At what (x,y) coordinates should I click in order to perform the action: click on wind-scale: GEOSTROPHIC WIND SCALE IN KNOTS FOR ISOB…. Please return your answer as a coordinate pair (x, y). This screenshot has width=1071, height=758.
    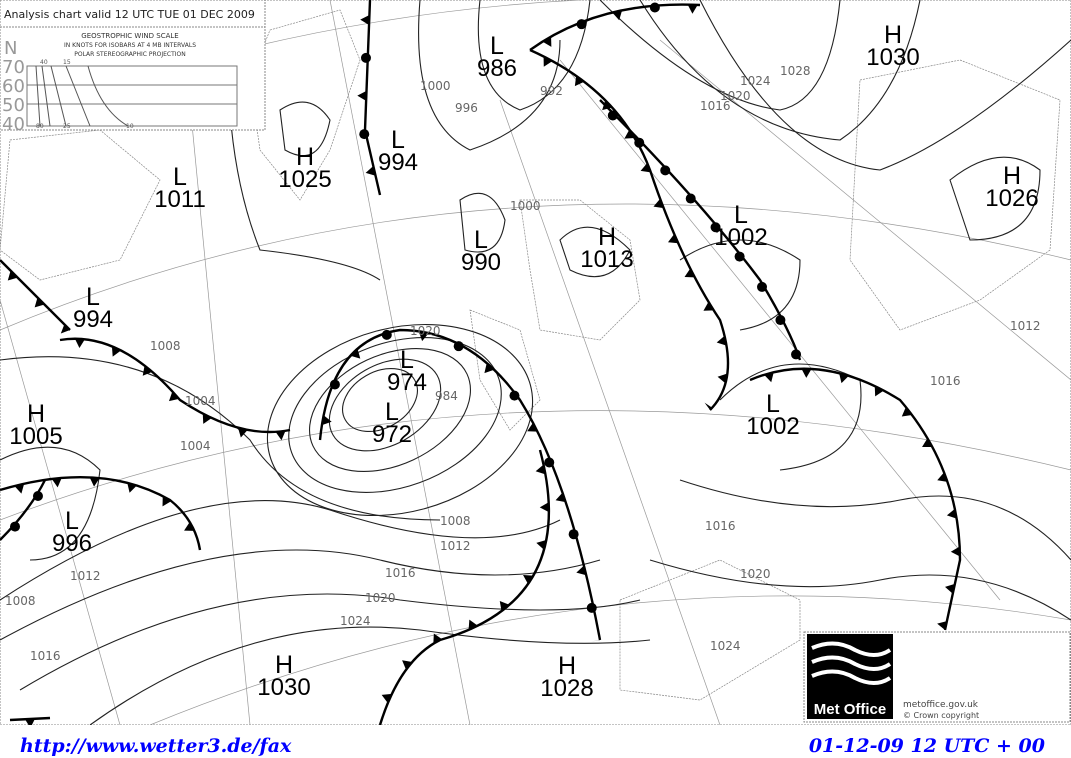
    Looking at the image, I should click on (133, 80).